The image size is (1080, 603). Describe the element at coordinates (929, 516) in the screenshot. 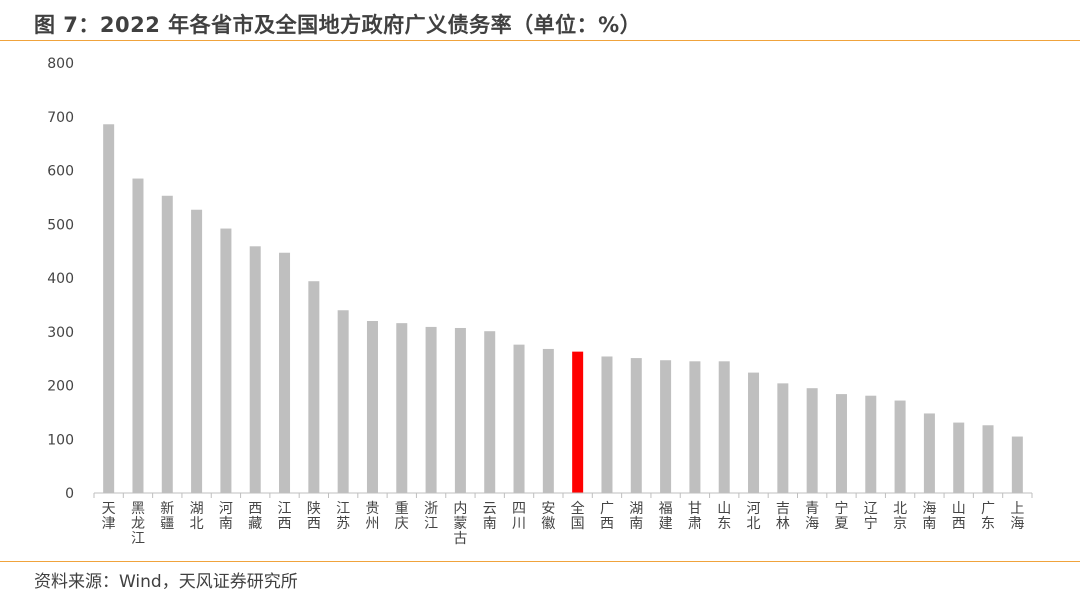

I see `x-tick-label: 海南` at that location.